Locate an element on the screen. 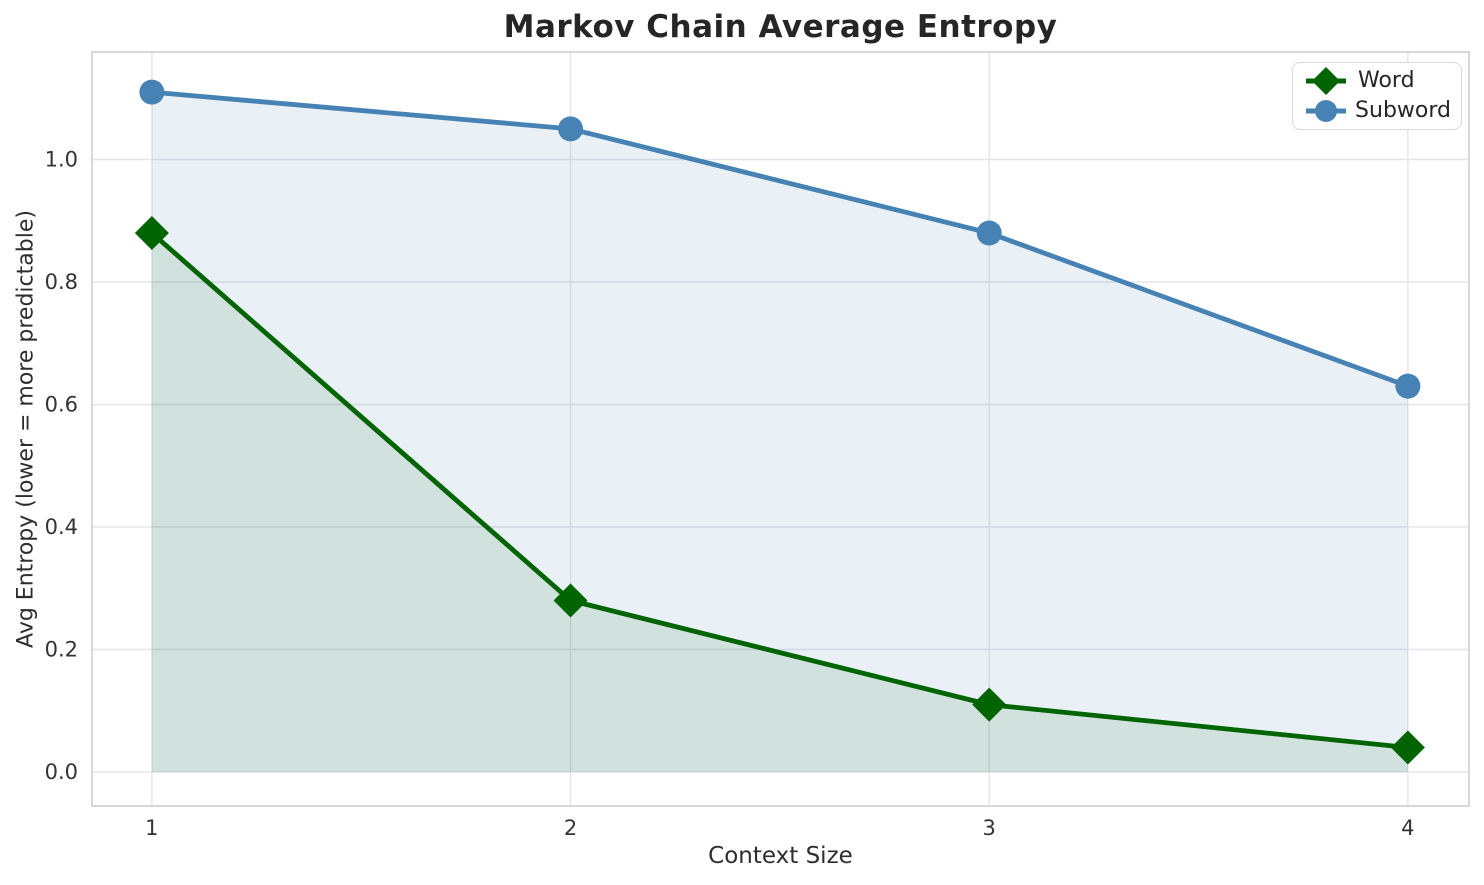 Image resolution: width=1484 pixels, height=885 pixels. data-point-subword-x1 is located at coordinates (152, 92).